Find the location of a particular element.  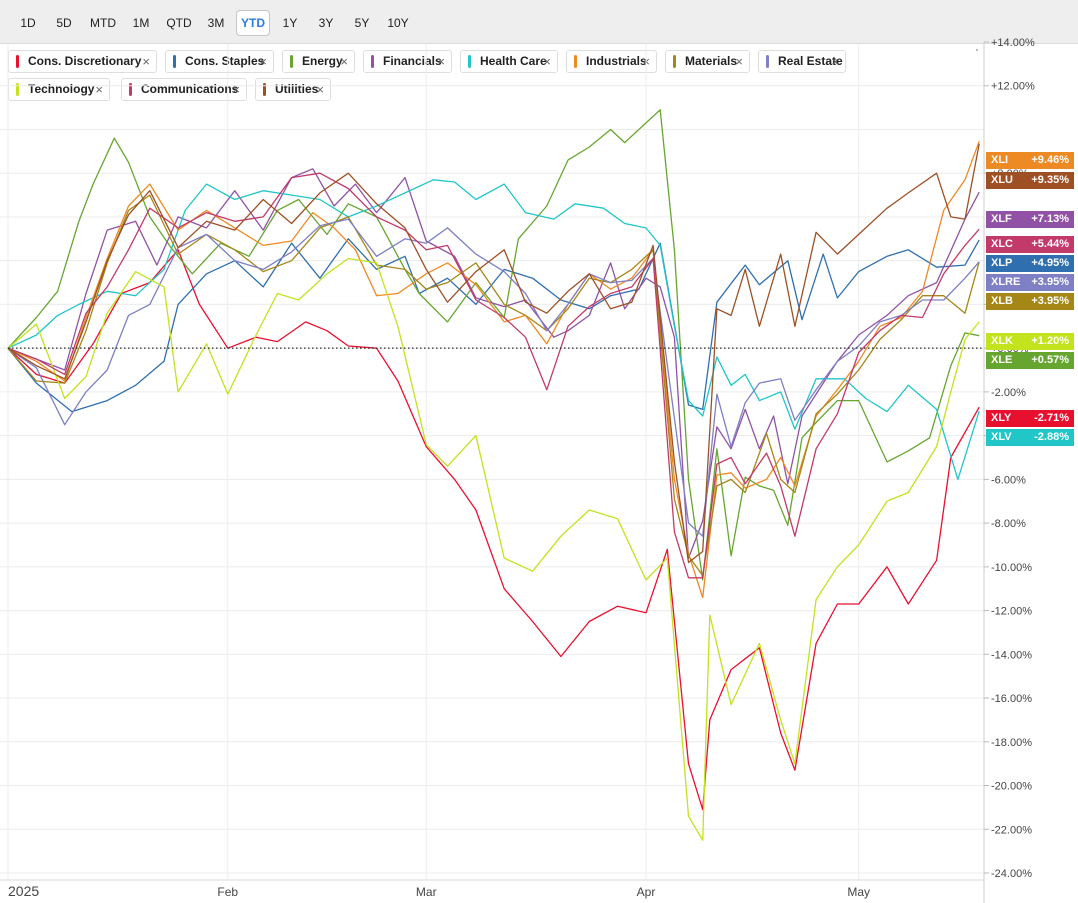

legend-label: Health Care is located at coordinates (513, 61).